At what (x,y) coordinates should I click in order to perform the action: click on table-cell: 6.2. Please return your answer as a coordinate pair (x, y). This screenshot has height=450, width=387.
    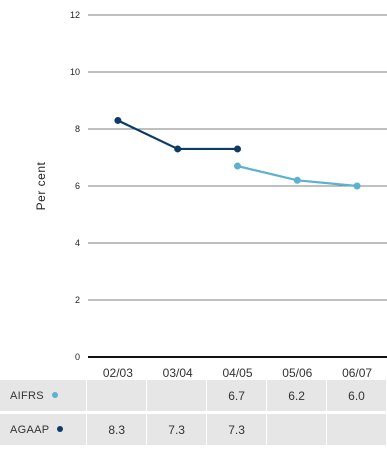
    Looking at the image, I should click on (297, 397).